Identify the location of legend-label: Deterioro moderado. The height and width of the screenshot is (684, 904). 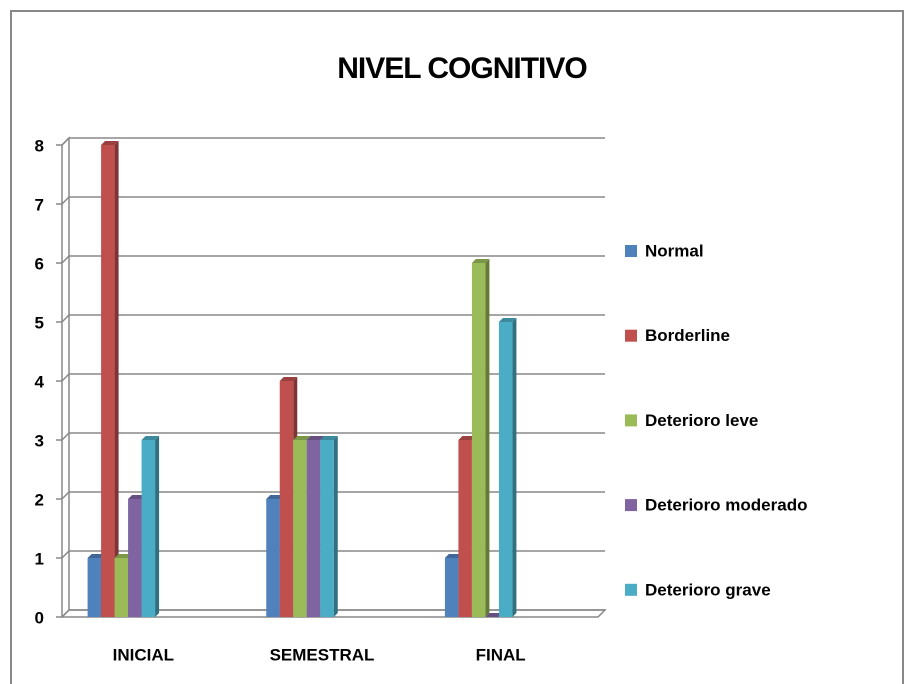
(726, 505).